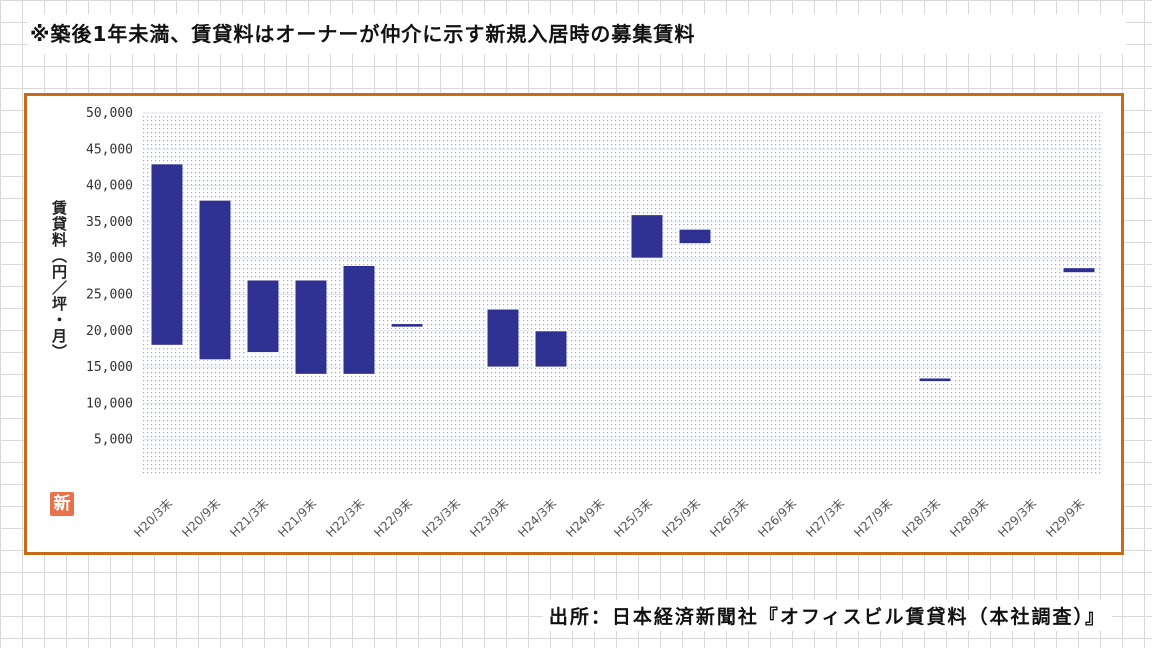 Image resolution: width=1152 pixels, height=648 pixels. What do you see at coordinates (297, 518) in the screenshot?
I see `x-tick-label: H21/9末` at bounding box center [297, 518].